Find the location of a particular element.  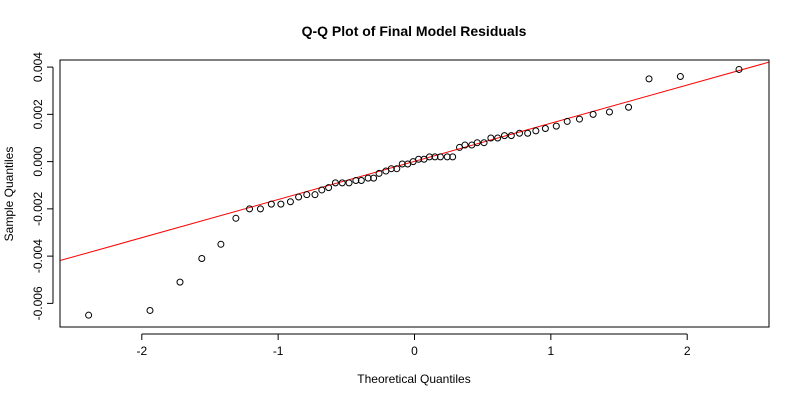

chart-title: Q-Q Plot of Final Model Residuals is located at coordinates (414, 31).